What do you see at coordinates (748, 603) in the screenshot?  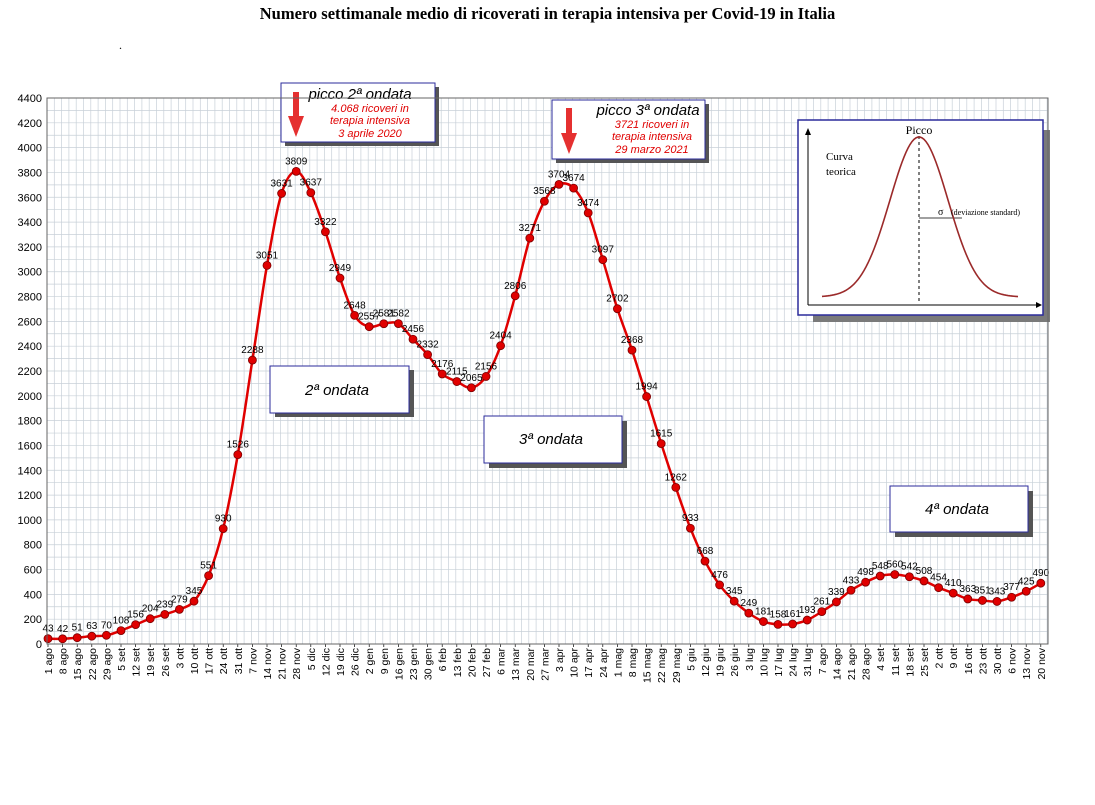 I see `data-label: 249` at bounding box center [748, 603].